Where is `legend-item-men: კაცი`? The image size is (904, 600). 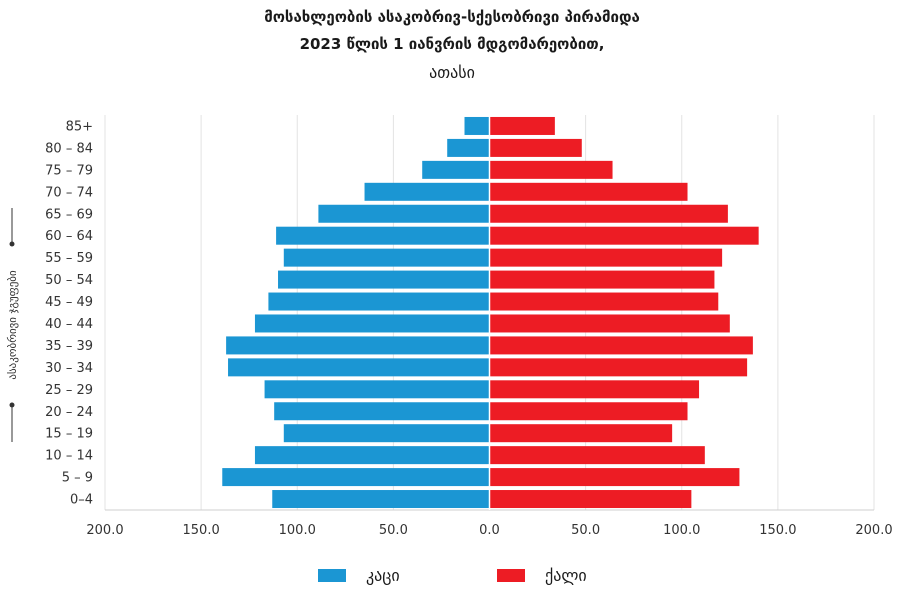
legend-item-men: კაცი is located at coordinates (359, 575).